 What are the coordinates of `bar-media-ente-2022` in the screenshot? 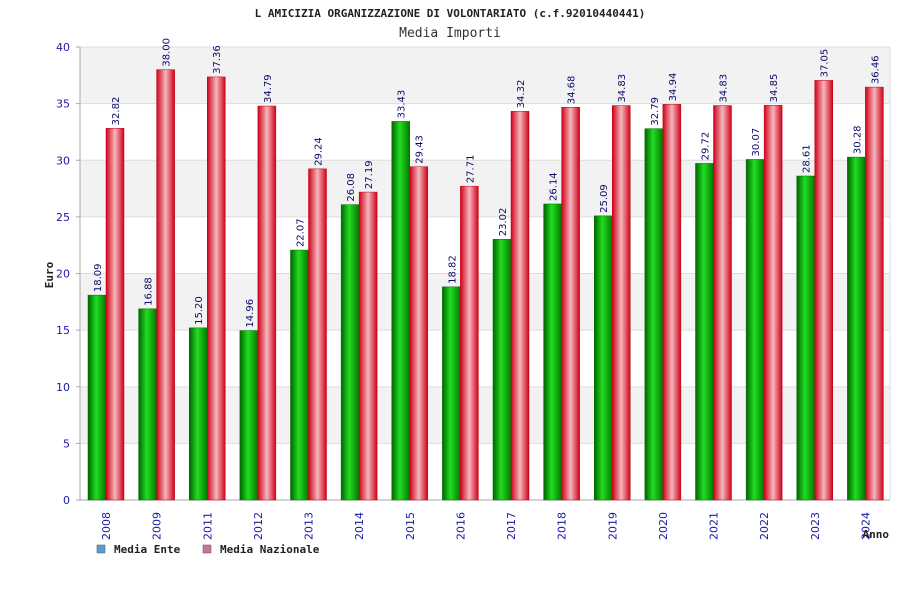 It's located at (755, 330).